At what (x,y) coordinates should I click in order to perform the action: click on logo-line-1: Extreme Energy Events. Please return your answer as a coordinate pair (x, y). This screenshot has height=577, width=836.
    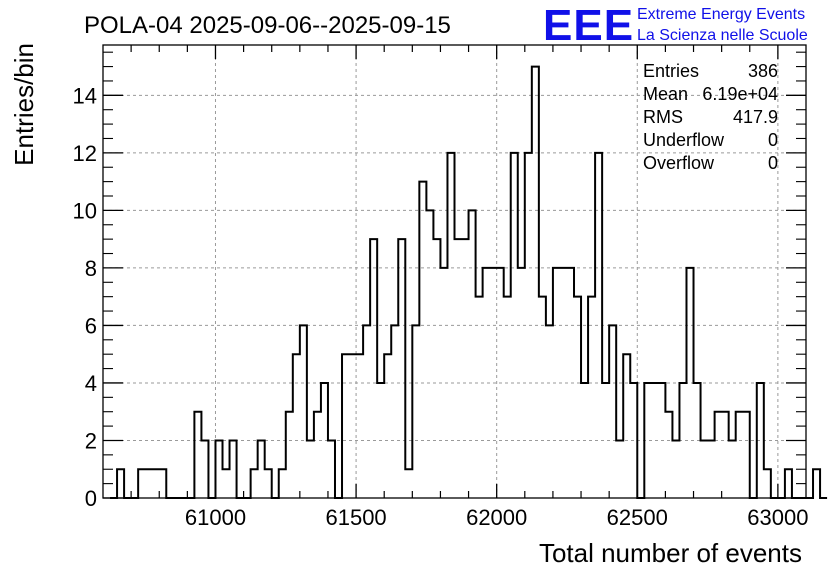
    Looking at the image, I should click on (721, 14).